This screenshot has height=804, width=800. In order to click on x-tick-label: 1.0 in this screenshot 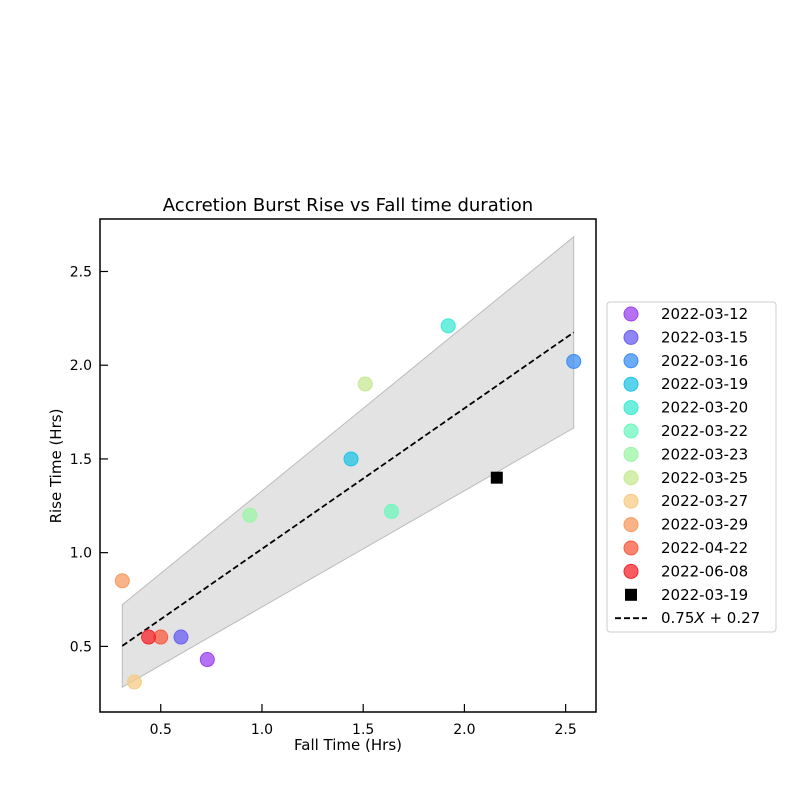, I will do `click(262, 730)`.